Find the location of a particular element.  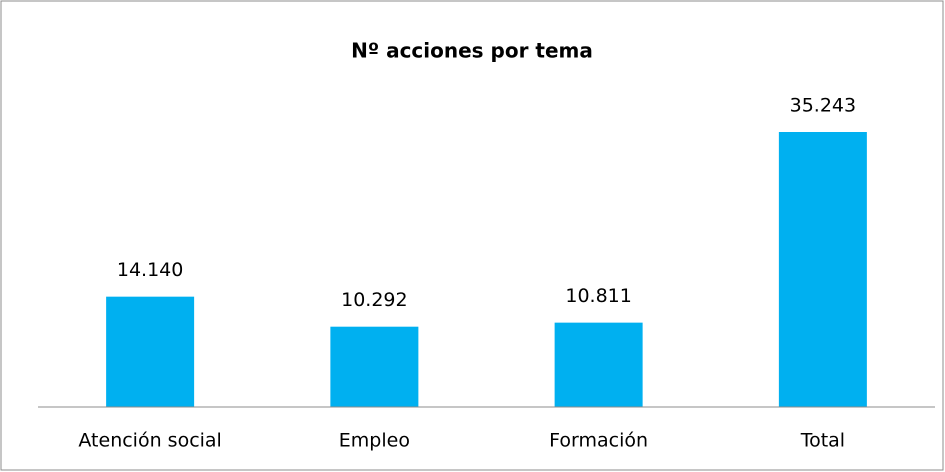

x-tick-label: Formación is located at coordinates (598, 441).